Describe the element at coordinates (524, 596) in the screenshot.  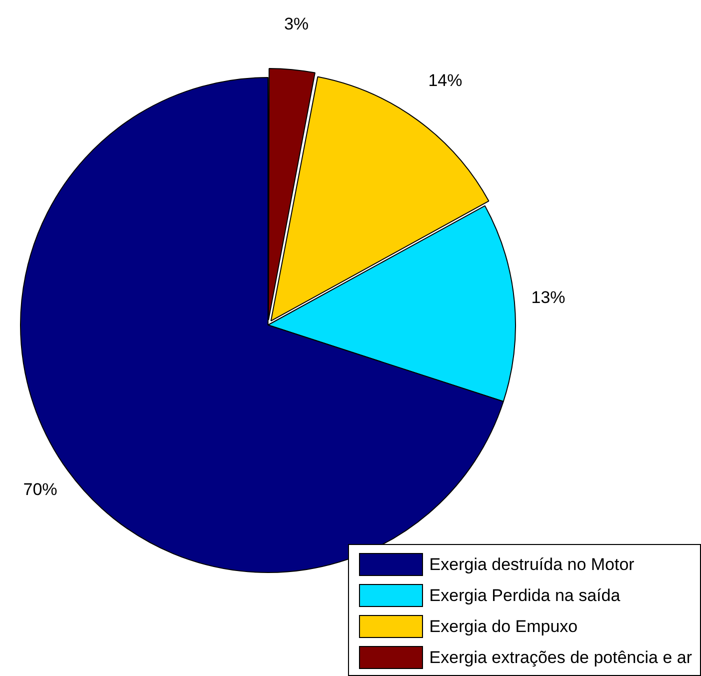
I see `legend-label: Exergia Perdida na saída` at that location.